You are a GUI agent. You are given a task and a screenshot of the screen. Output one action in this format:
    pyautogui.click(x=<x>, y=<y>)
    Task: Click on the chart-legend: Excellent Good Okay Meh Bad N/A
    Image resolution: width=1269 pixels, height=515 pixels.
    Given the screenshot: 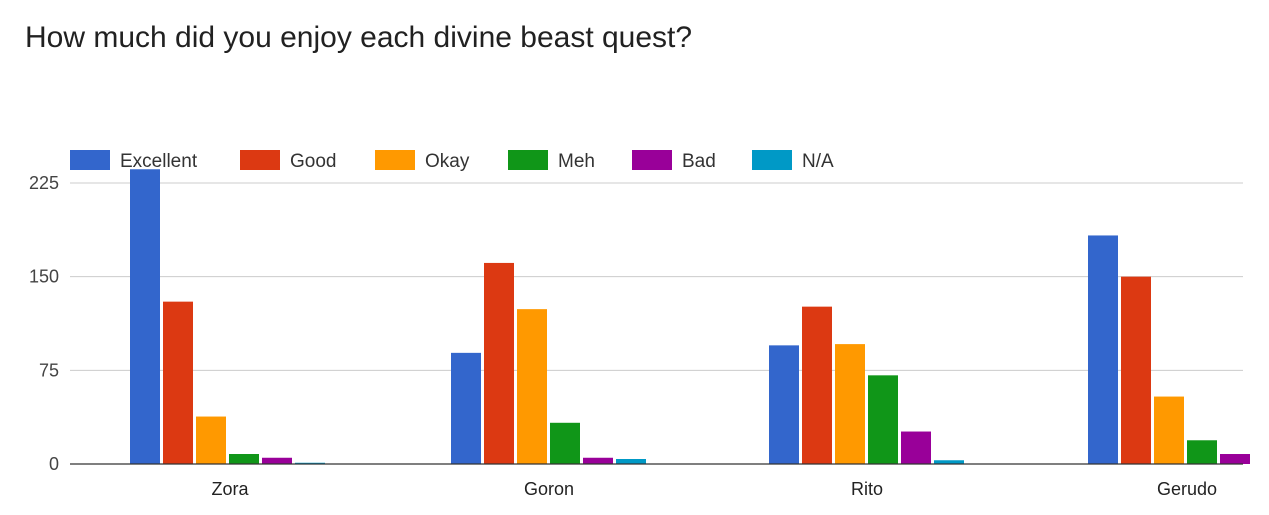 What is the action you would take?
    pyautogui.click(x=452, y=161)
    